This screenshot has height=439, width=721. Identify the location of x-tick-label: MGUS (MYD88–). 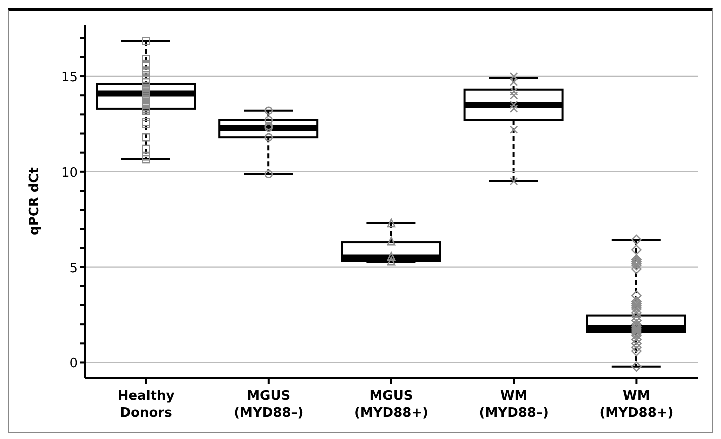
(269, 405).